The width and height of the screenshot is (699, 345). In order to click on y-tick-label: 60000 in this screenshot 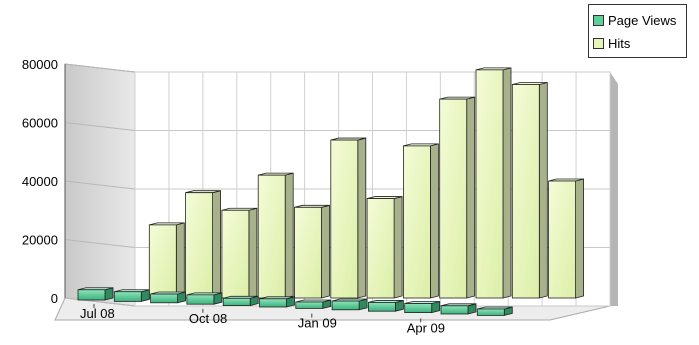, I will do `click(40, 123)`.